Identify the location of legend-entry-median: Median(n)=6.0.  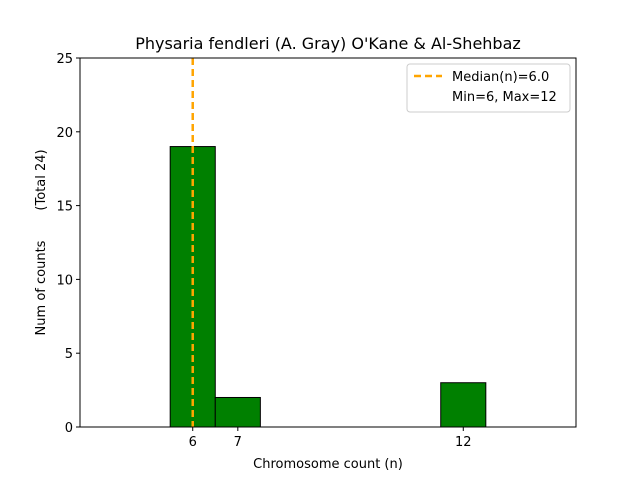
(500, 77).